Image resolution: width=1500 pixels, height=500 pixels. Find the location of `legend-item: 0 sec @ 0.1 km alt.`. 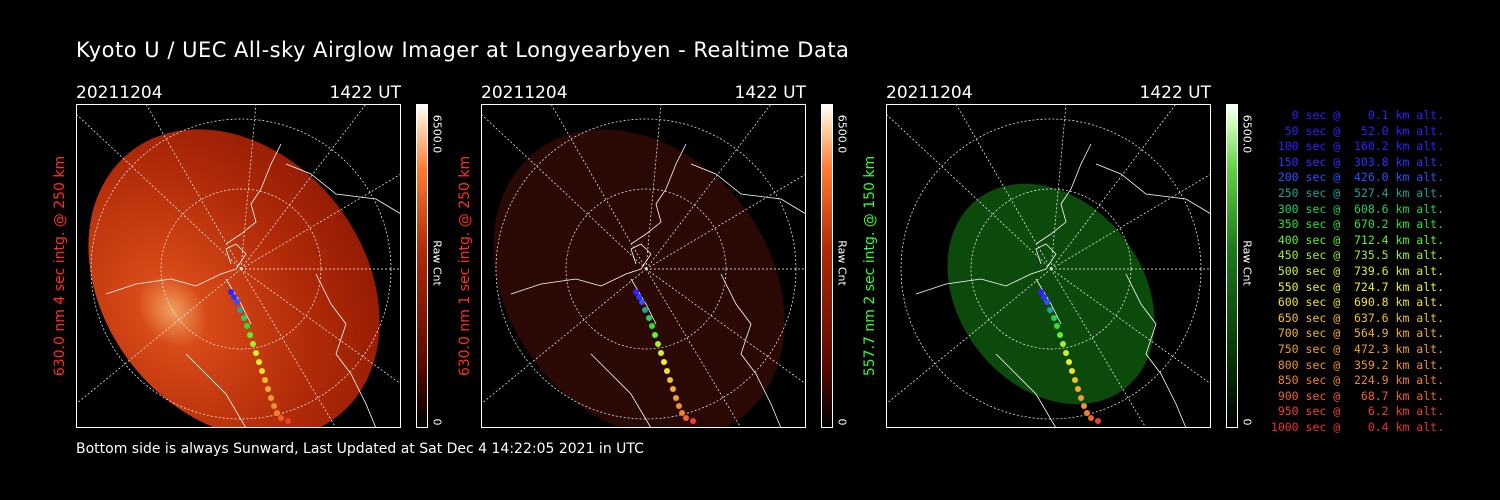

legend-item: 0 sec @ 0.1 km alt. is located at coordinates (1357, 115).